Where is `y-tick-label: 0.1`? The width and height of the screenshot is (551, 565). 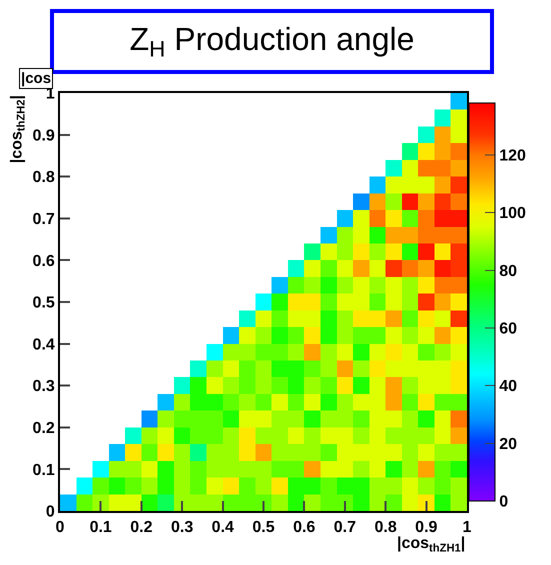 y-tick-label: 0.1 is located at coordinates (43, 470).